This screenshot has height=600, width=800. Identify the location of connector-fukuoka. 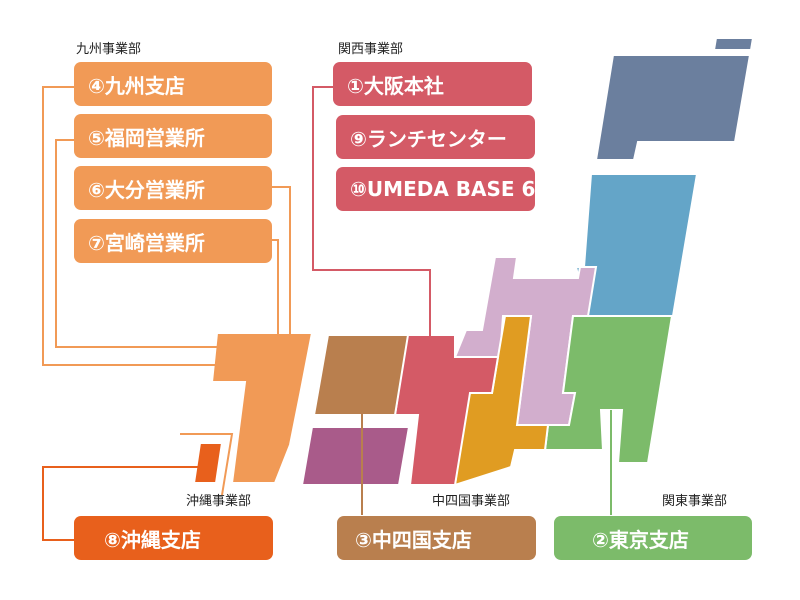
(158, 243).